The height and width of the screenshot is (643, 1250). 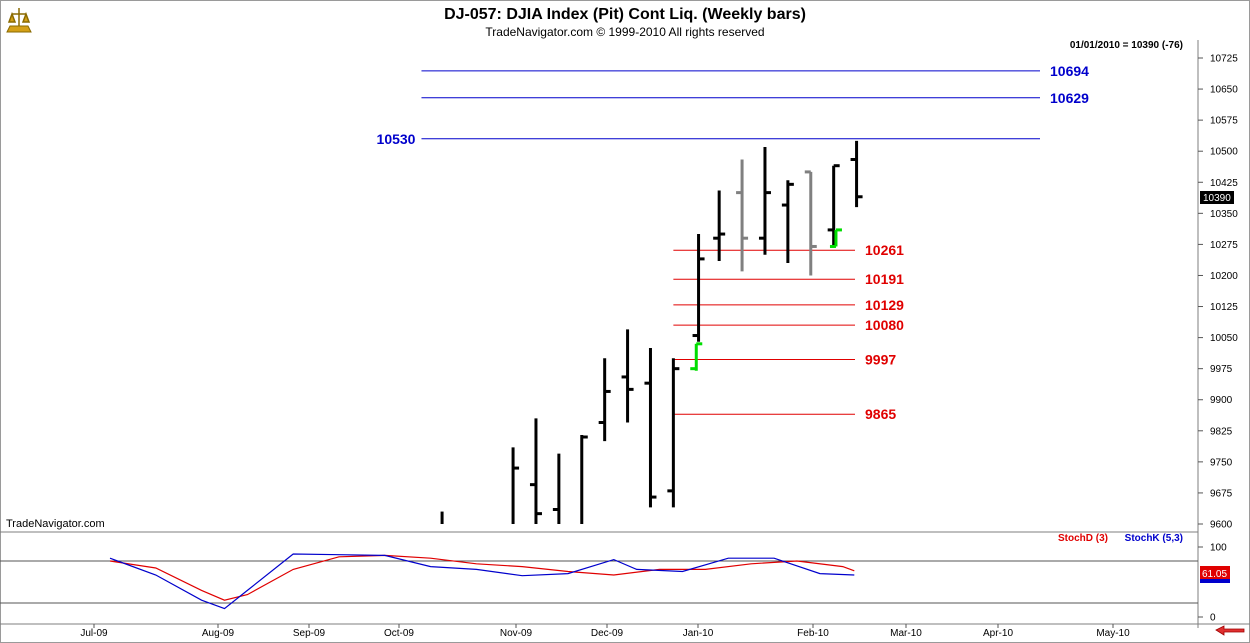 I want to click on price-tick-label: 10425, so click(x=1224, y=183).